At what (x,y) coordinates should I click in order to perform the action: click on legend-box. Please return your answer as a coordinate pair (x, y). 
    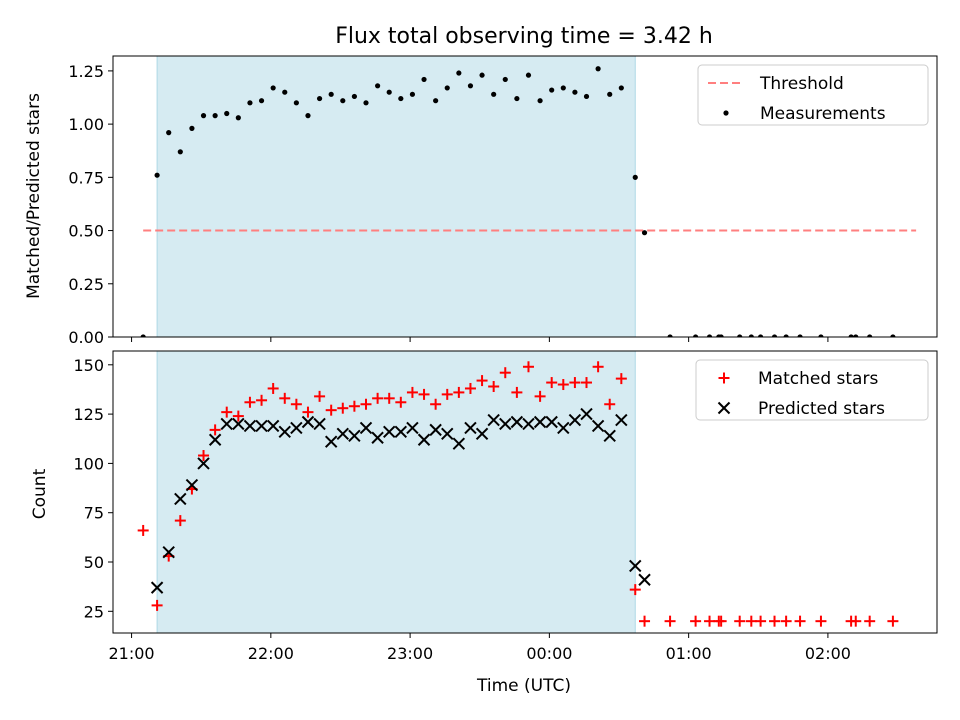
    Looking at the image, I should click on (813, 95).